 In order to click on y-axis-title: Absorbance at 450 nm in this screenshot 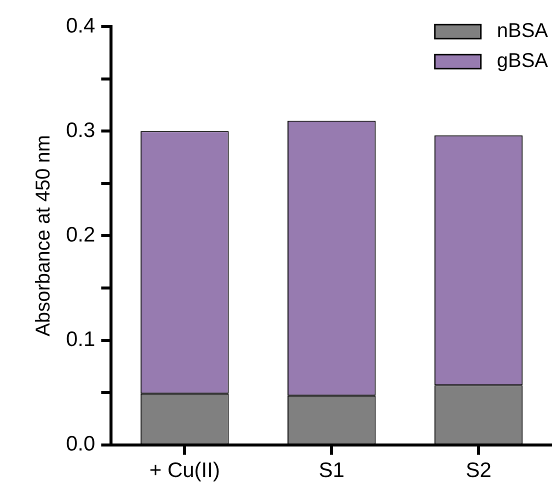, I will do `click(43, 235)`.